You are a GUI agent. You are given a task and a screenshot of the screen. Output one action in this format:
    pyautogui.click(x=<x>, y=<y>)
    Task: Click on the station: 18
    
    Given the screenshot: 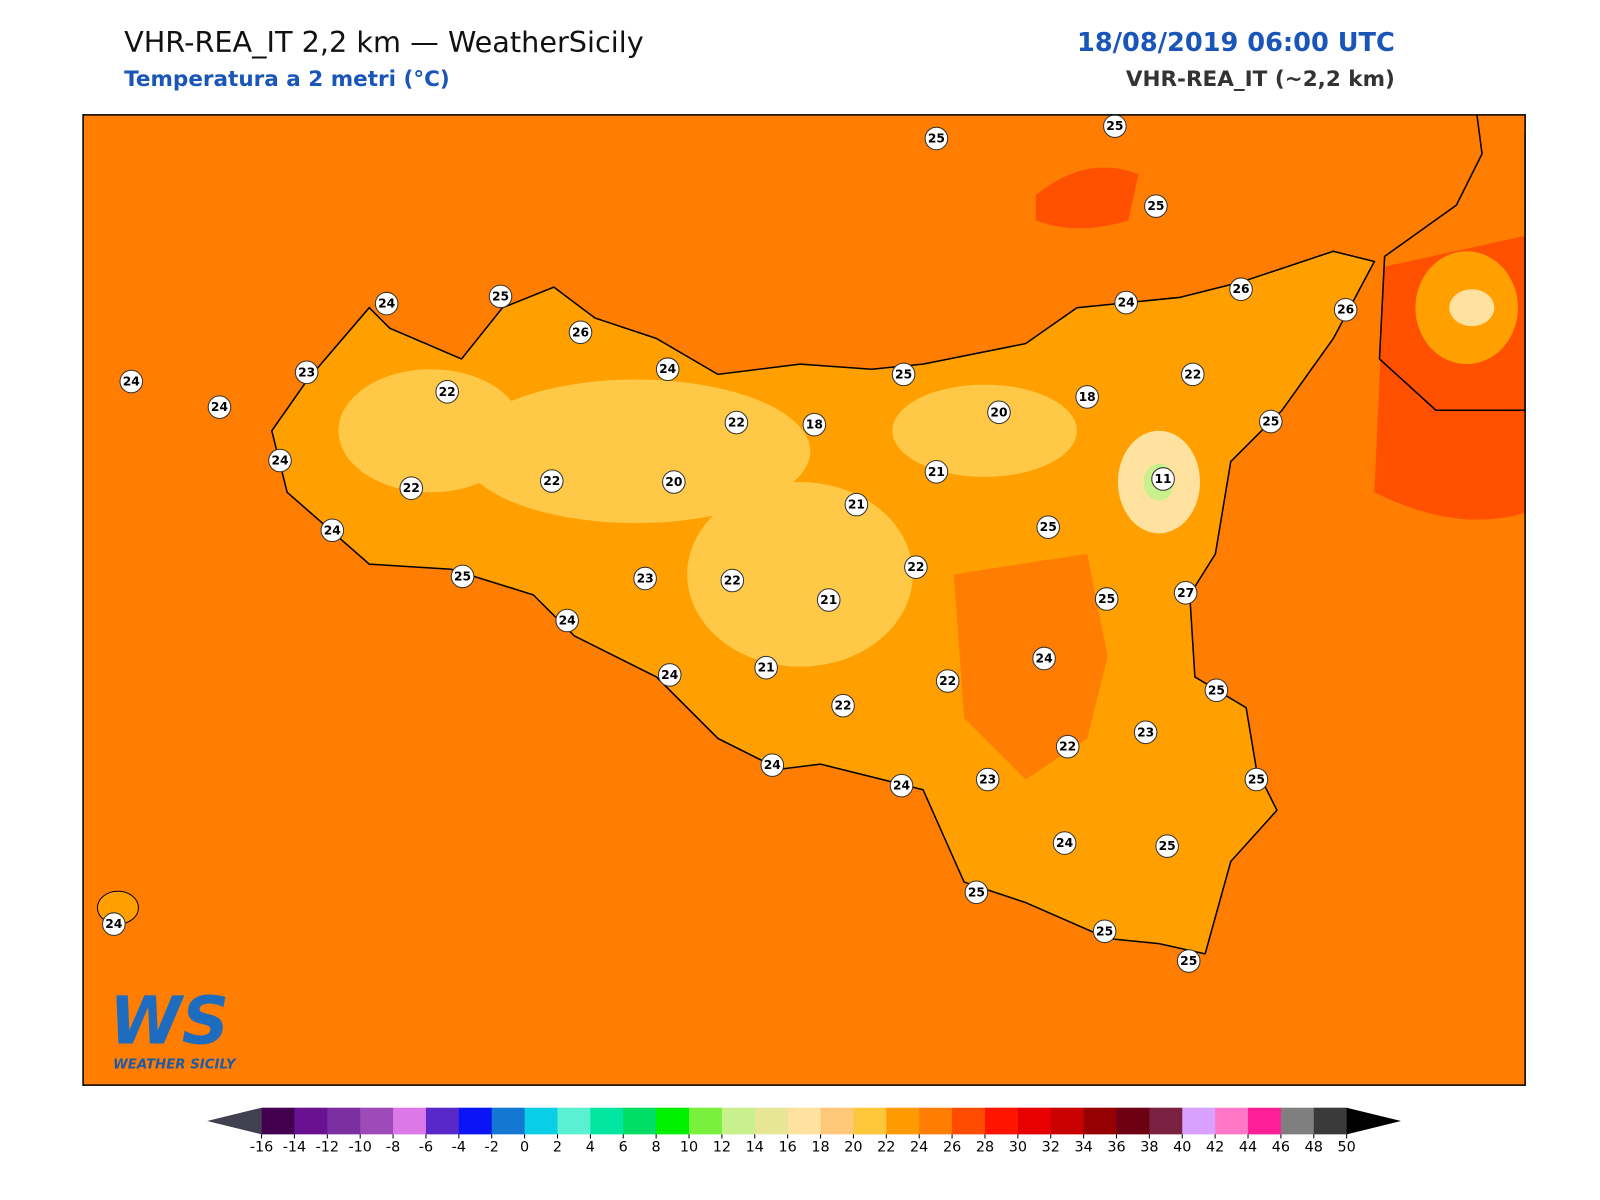 What is the action you would take?
    pyautogui.click(x=814, y=424)
    